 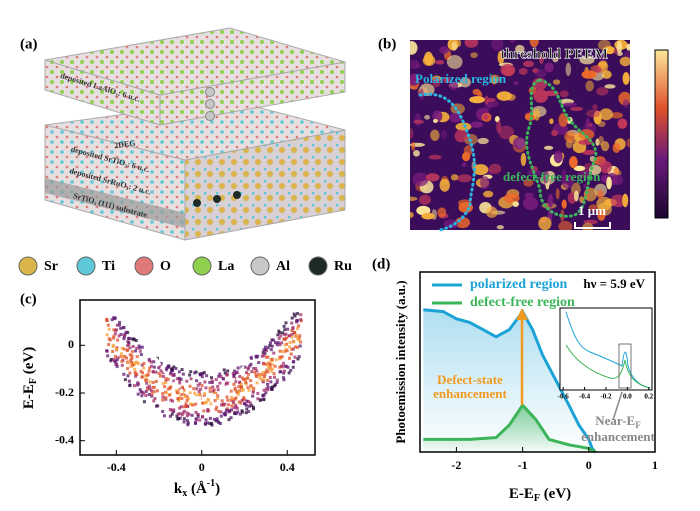 What do you see at coordinates (381, 264) in the screenshot?
I see `panel-label: (d)` at bounding box center [381, 264].